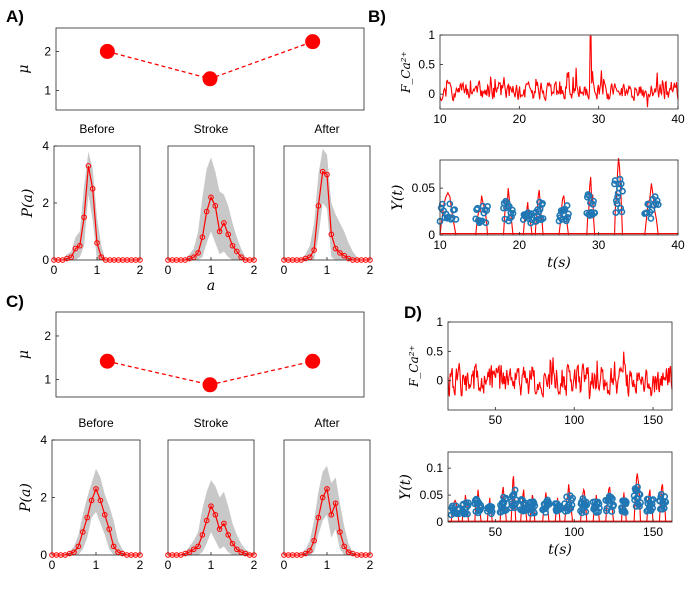  I want to click on D_Y-xtick-label: 50, so click(496, 532).